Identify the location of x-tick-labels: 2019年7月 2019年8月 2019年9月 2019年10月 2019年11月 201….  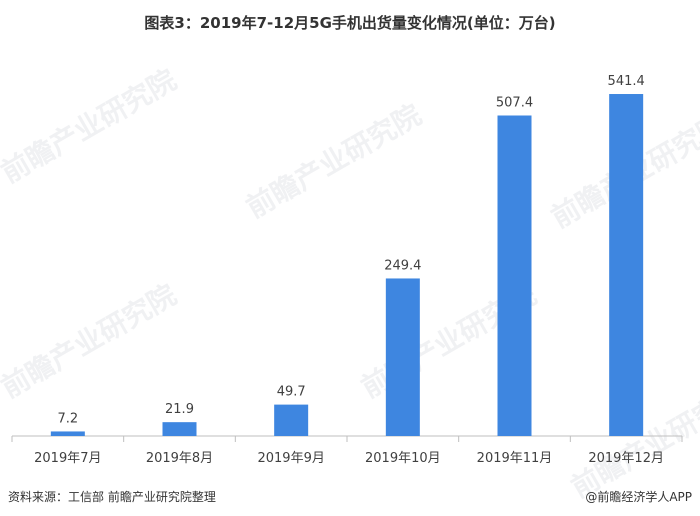
(349, 458).